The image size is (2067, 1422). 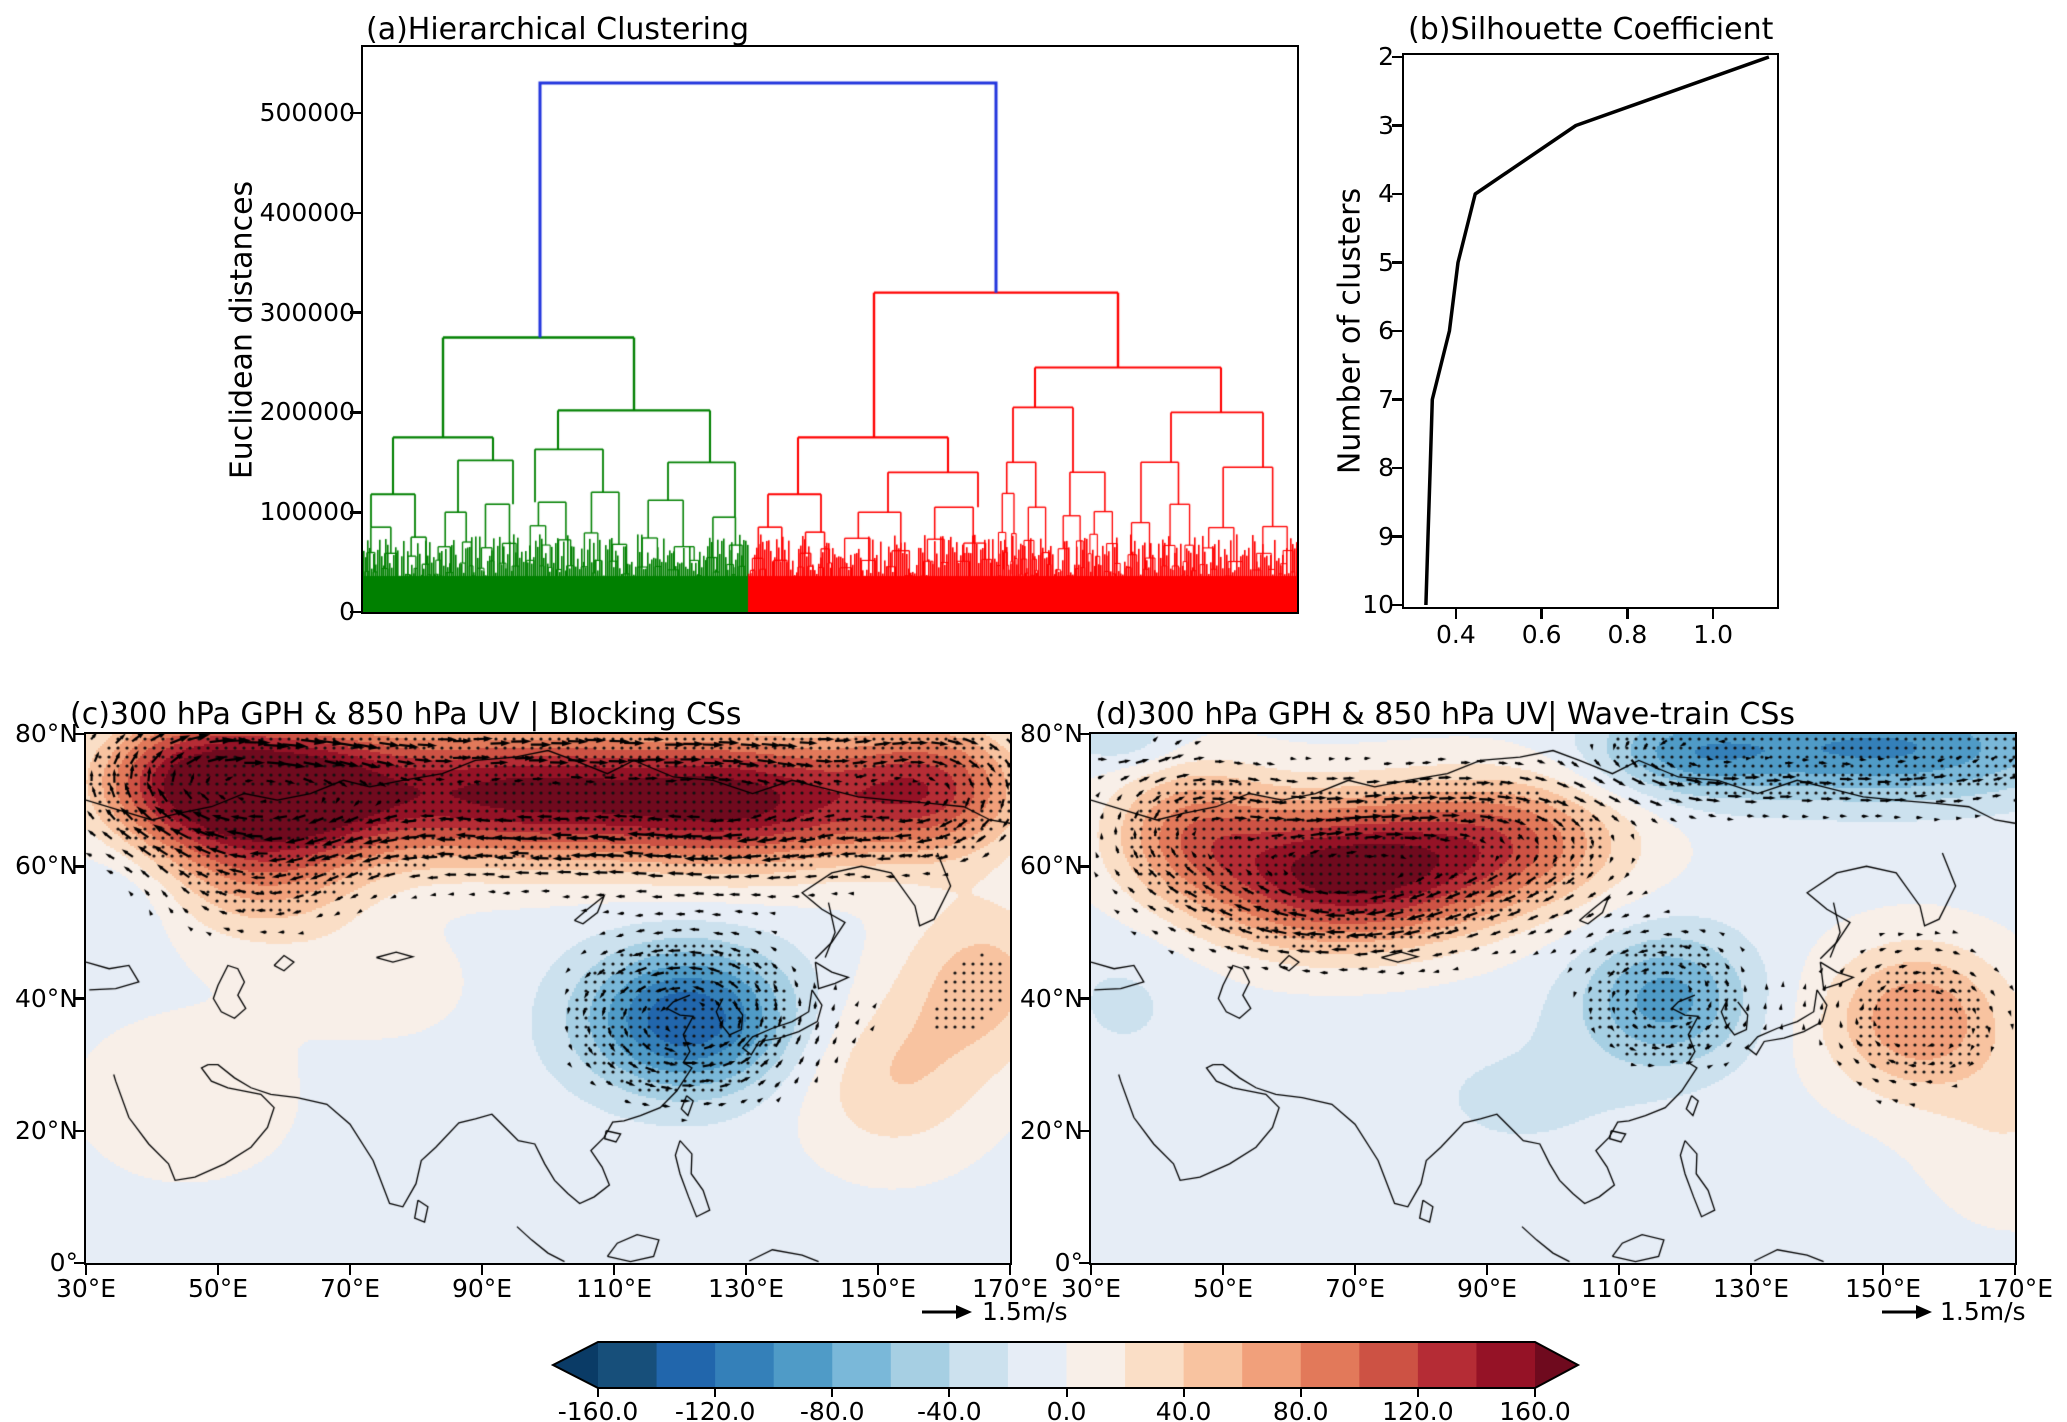 I want to click on panel-a-ytick-label: 200000, so click(x=307, y=412).